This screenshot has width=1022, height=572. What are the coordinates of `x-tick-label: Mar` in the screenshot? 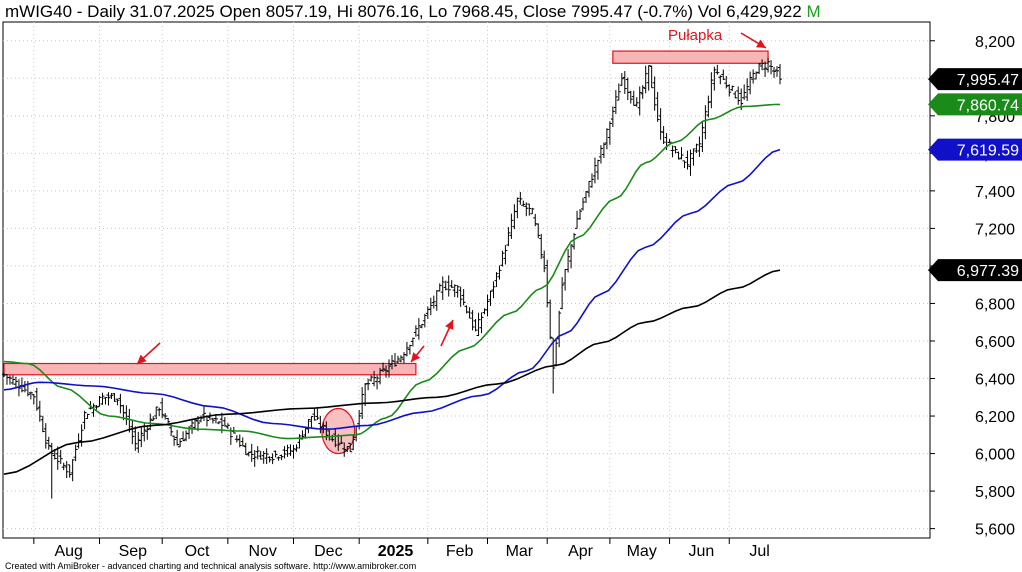 It's located at (520, 551).